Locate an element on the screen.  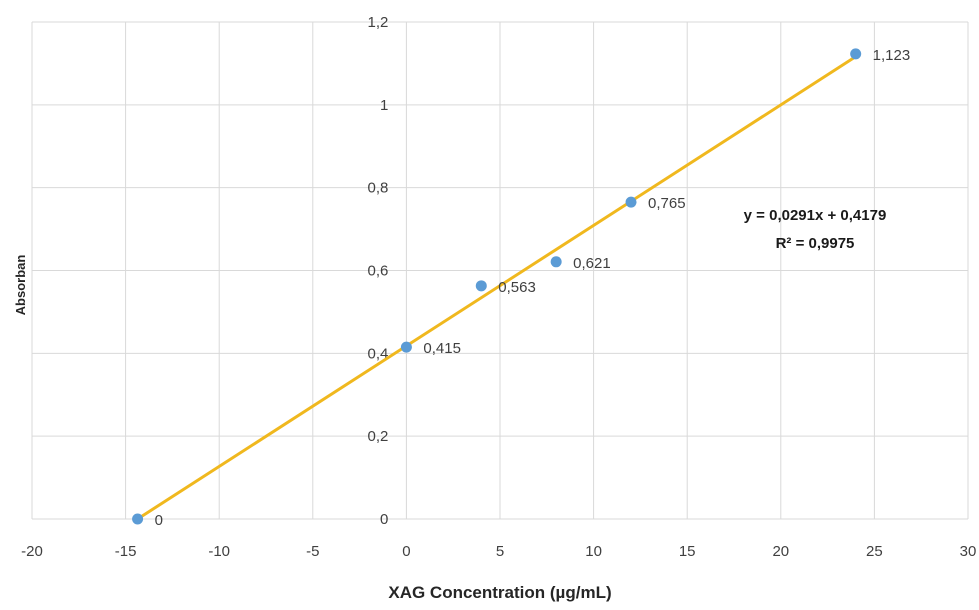
x-axis-title: XAG Concentration (µg/mL) is located at coordinates (499, 592).